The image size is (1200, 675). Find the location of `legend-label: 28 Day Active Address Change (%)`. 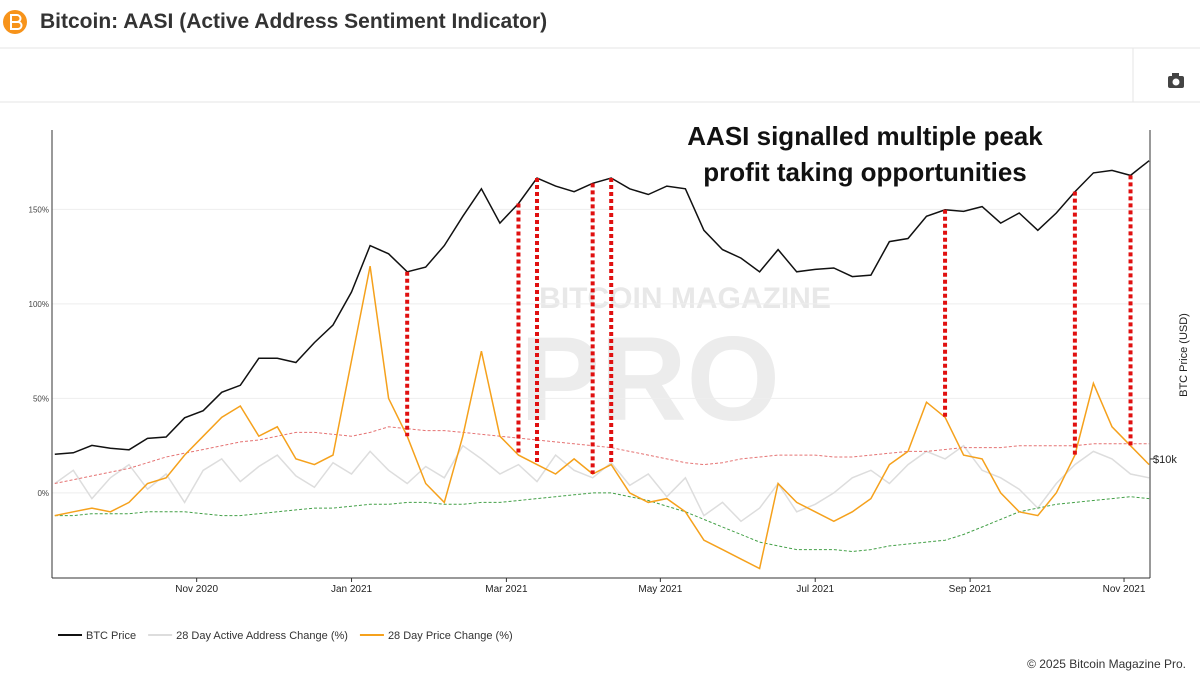

legend-label: 28 Day Active Address Change (%) is located at coordinates (262, 636).